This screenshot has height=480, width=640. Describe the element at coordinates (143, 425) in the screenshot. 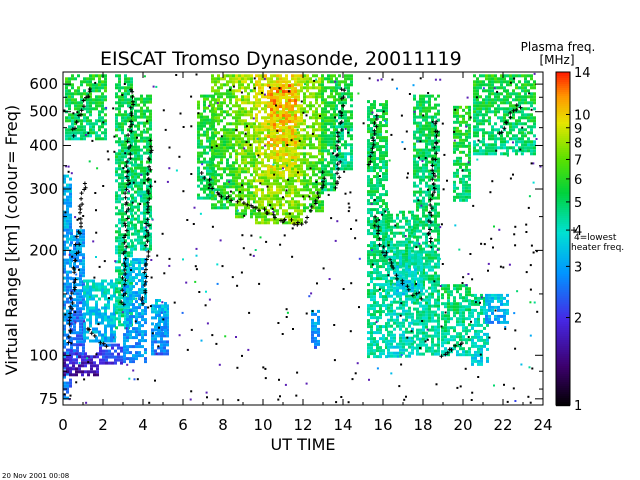

I see `x-tick-label: 4` at that location.